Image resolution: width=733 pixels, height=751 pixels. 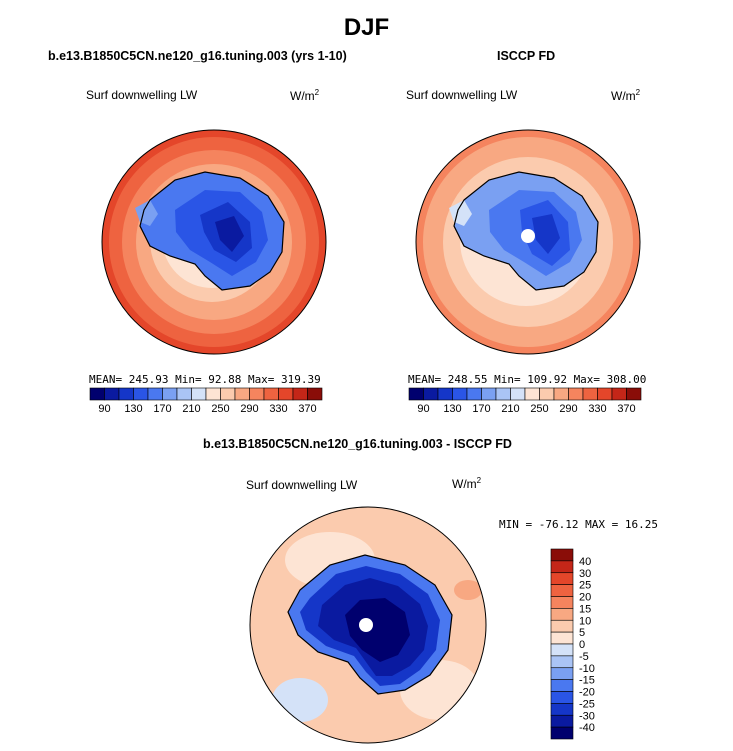 I want to click on panel1-center, so click(x=229, y=234).